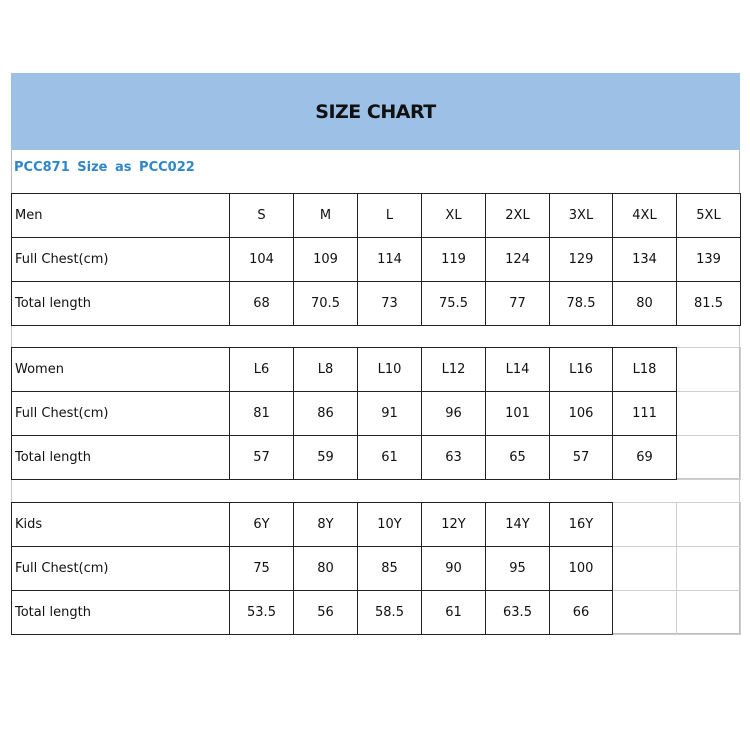 This screenshot has width=750, height=750. Describe the element at coordinates (581, 259) in the screenshot. I see `men-cell: 129` at that location.